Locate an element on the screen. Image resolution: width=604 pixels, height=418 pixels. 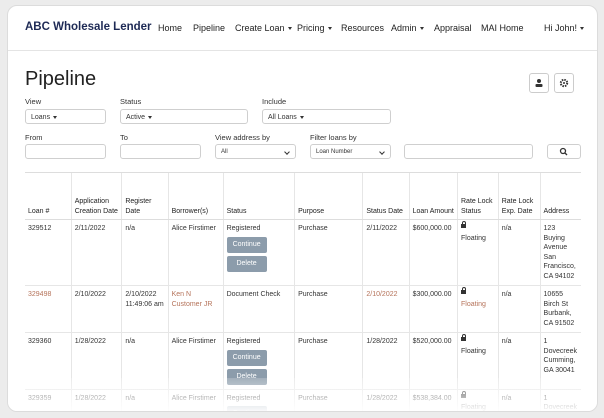
address-select: All is located at coordinates (255, 151).